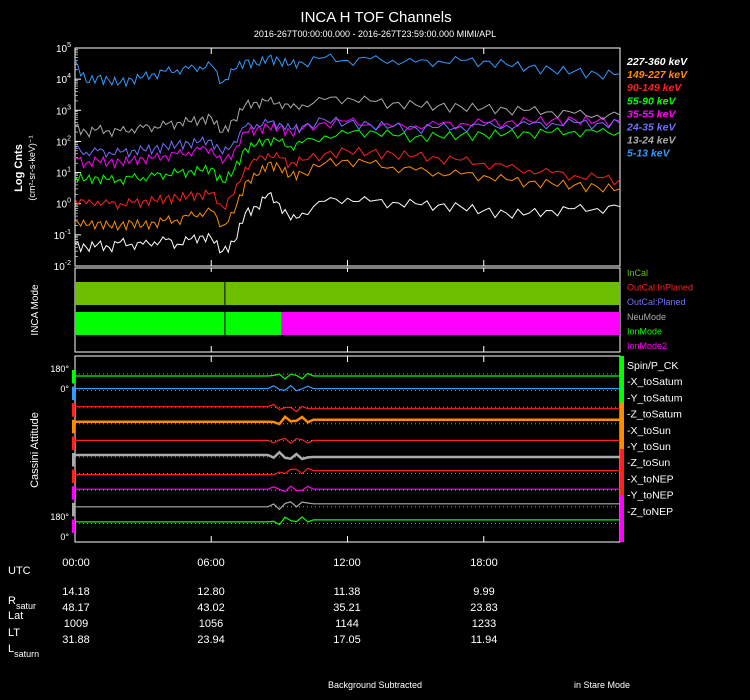  What do you see at coordinates (655, 398) in the screenshot?
I see `attitude-legend-entry: -Y_toSatum` at bounding box center [655, 398].